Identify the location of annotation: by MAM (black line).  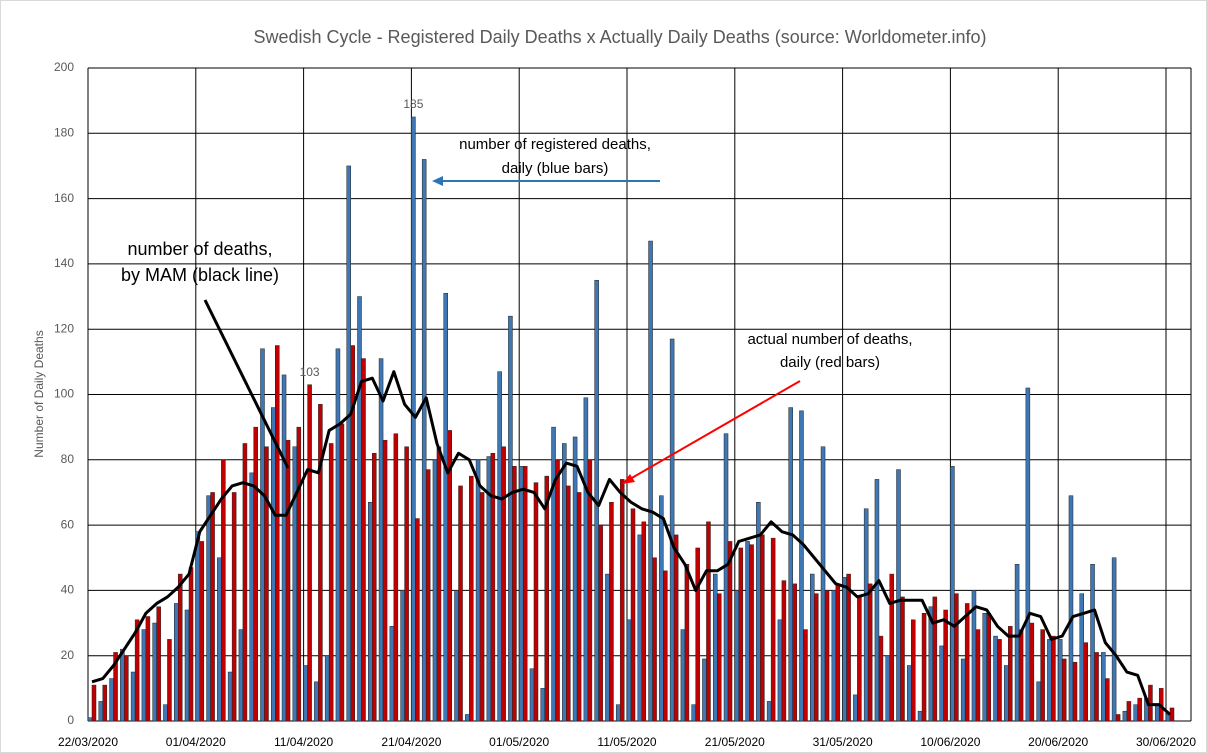
(200, 275).